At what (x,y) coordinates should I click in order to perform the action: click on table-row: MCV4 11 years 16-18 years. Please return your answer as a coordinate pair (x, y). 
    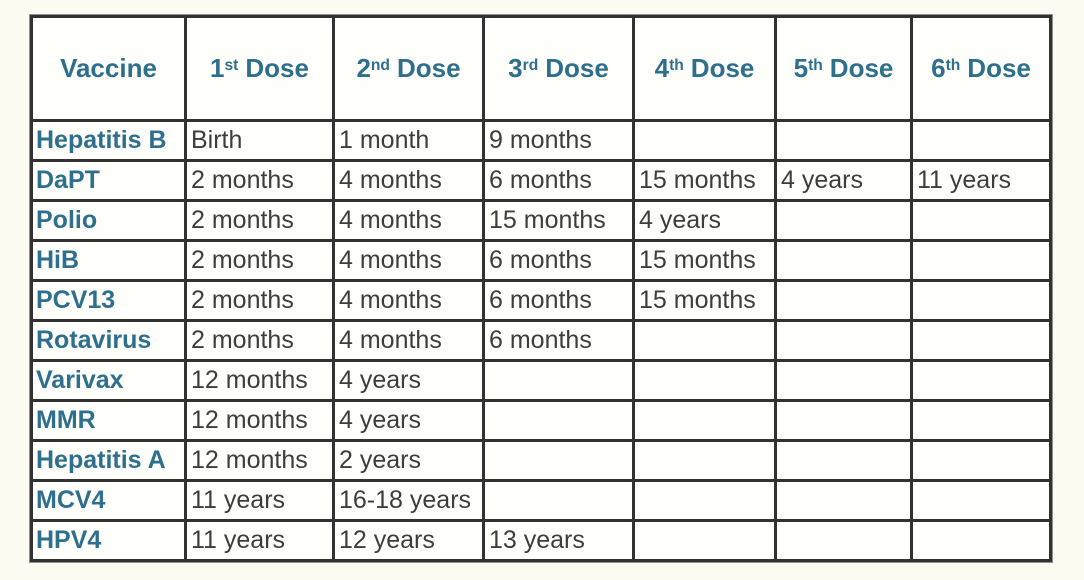
    Looking at the image, I should click on (541, 500).